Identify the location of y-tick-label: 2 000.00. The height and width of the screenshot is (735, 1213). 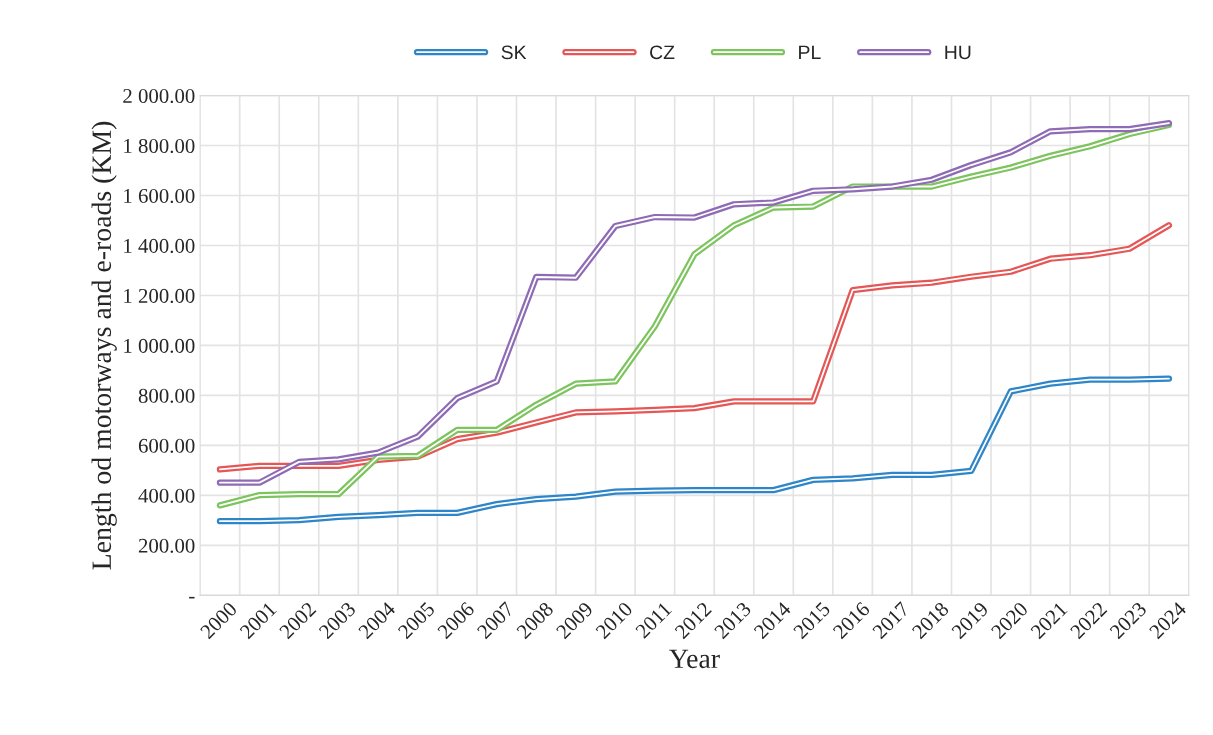
(159, 96).